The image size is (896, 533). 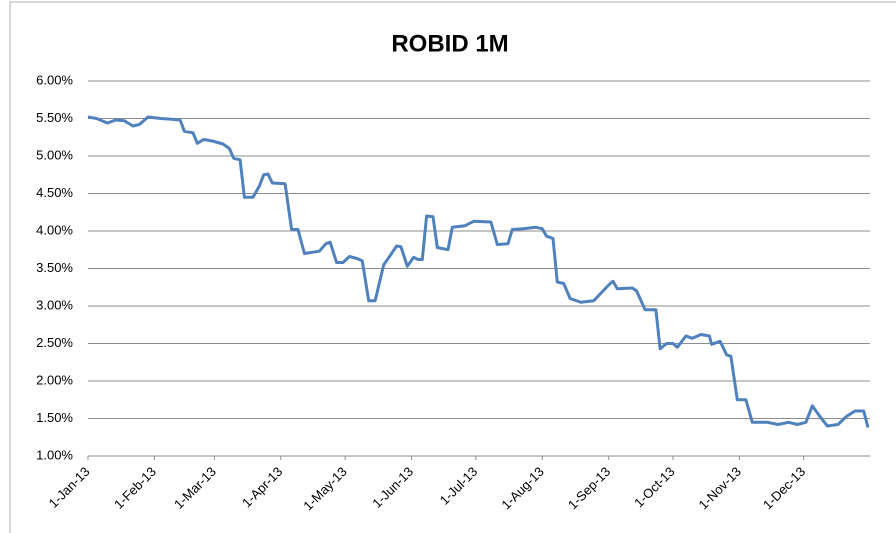 I want to click on y-tick-label: 4.50%, so click(x=54, y=192).